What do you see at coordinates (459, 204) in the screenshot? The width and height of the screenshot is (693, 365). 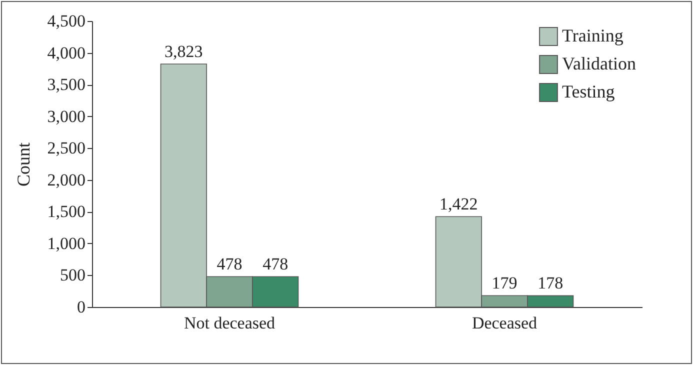 I see `data-label: 1,422` at bounding box center [459, 204].